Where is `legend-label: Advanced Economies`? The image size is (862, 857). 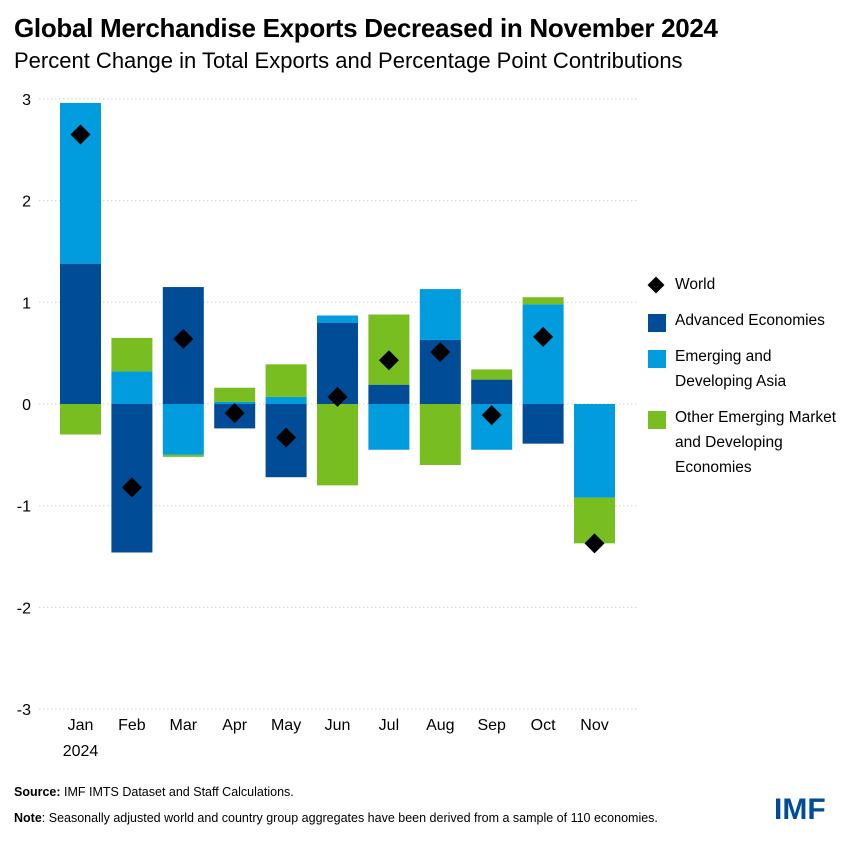 legend-label: Advanced Economies is located at coordinates (750, 320).